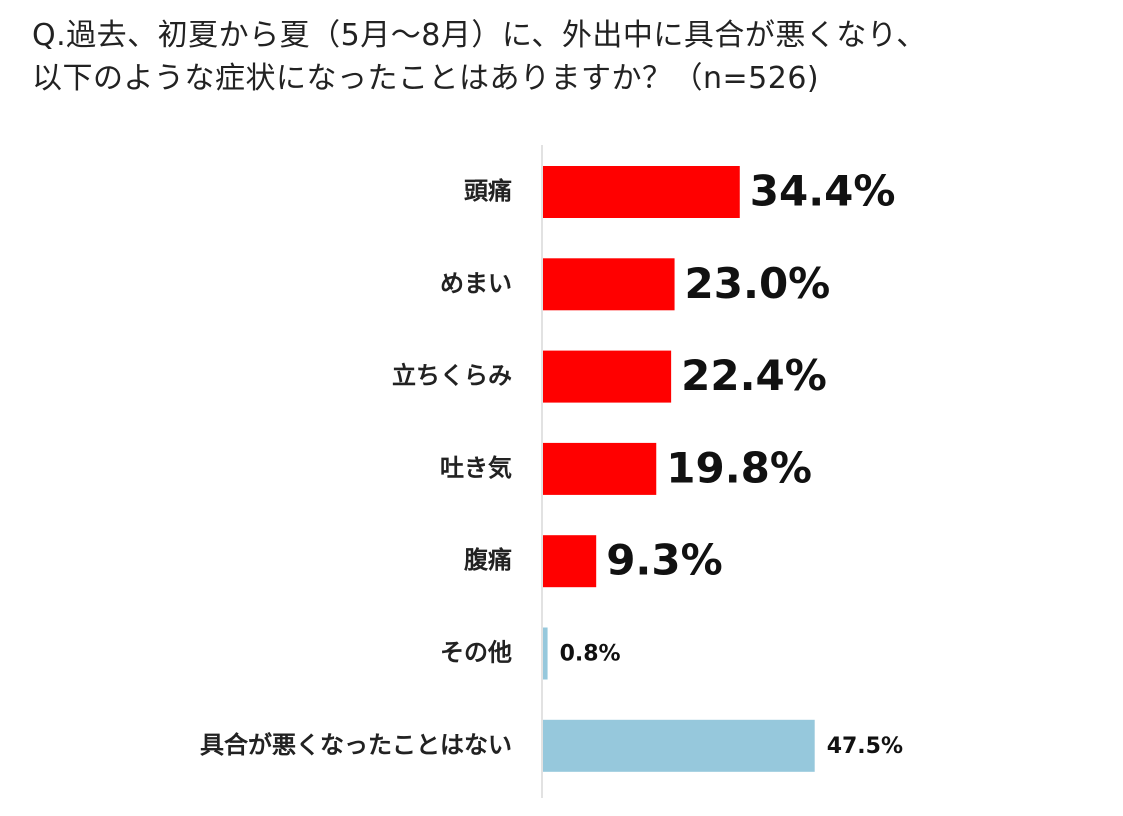 This screenshot has width=1123, height=816. What do you see at coordinates (823, 191) in the screenshot?
I see `value-label: 34.4%` at bounding box center [823, 191].